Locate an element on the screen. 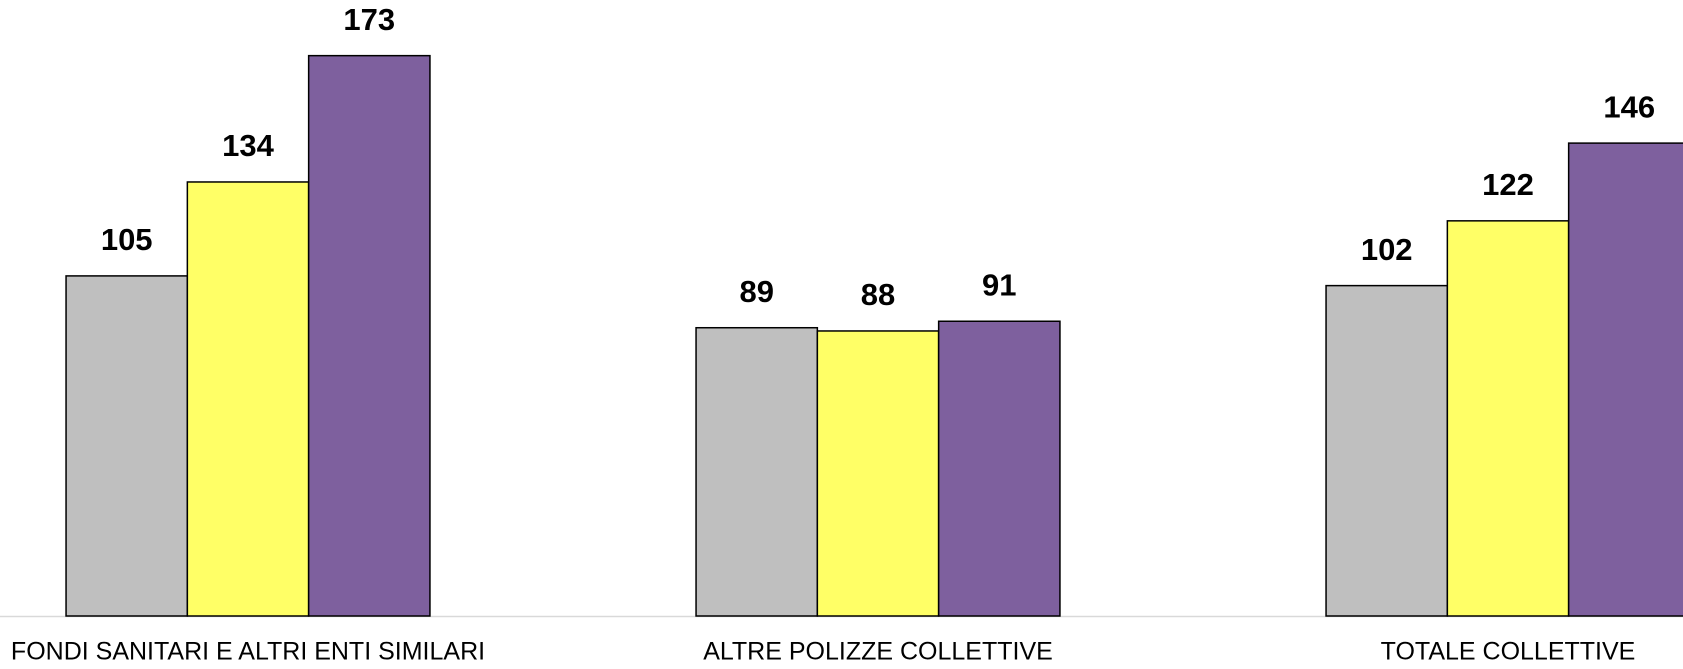 The height and width of the screenshot is (669, 1683). value-label: 134 is located at coordinates (248, 145).